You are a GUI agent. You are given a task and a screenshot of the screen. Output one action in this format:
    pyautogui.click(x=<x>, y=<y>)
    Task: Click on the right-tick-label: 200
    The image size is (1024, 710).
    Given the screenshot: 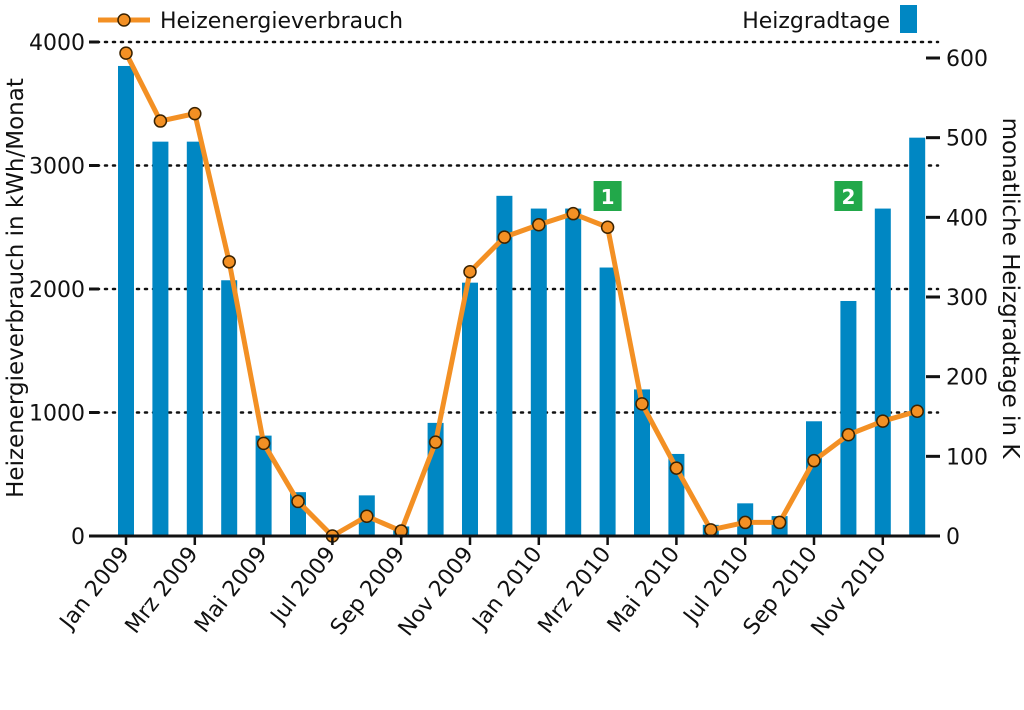 What is the action you would take?
    pyautogui.click(x=967, y=378)
    